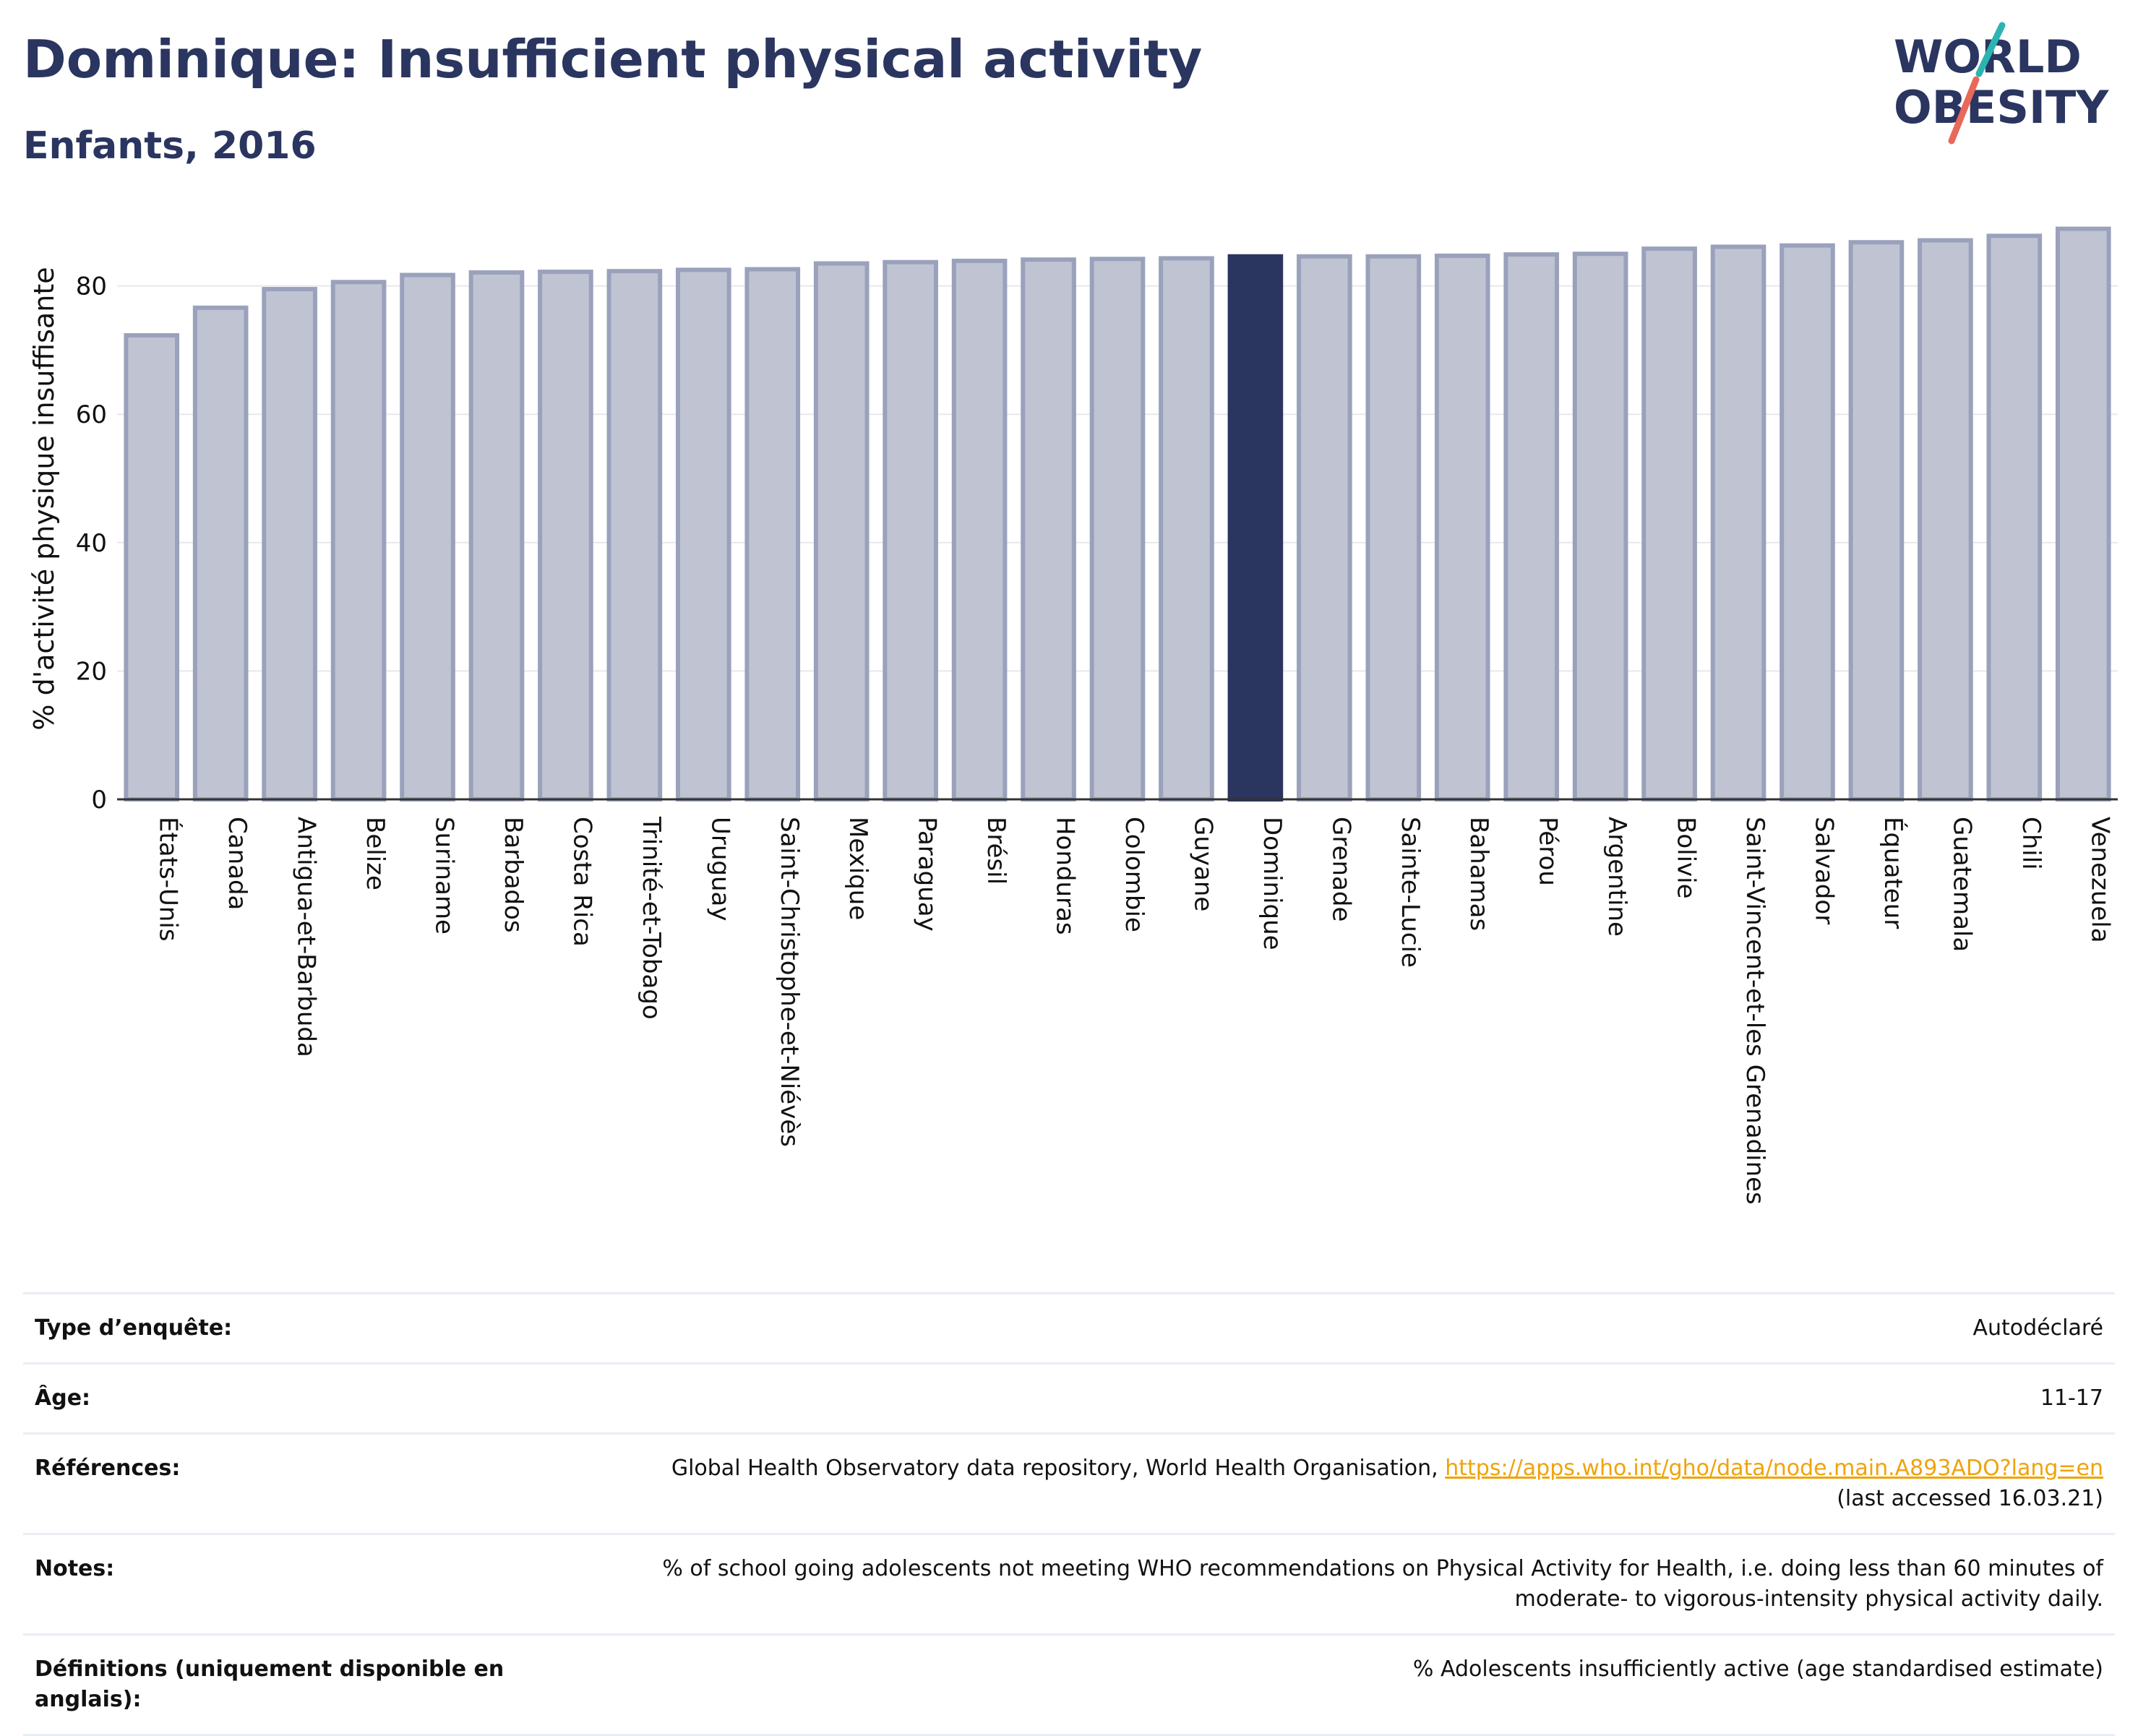 This screenshot has height=1736, width=2138. I want to click on x-tick-label: Suriname, so click(444, 875).